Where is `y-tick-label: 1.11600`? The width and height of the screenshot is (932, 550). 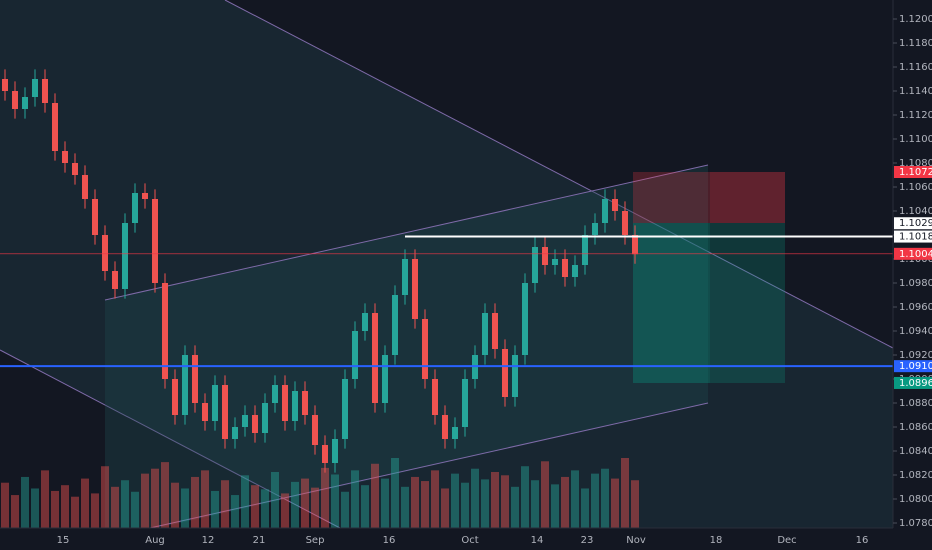
y-tick-label: 1.11600 is located at coordinates (915, 67).